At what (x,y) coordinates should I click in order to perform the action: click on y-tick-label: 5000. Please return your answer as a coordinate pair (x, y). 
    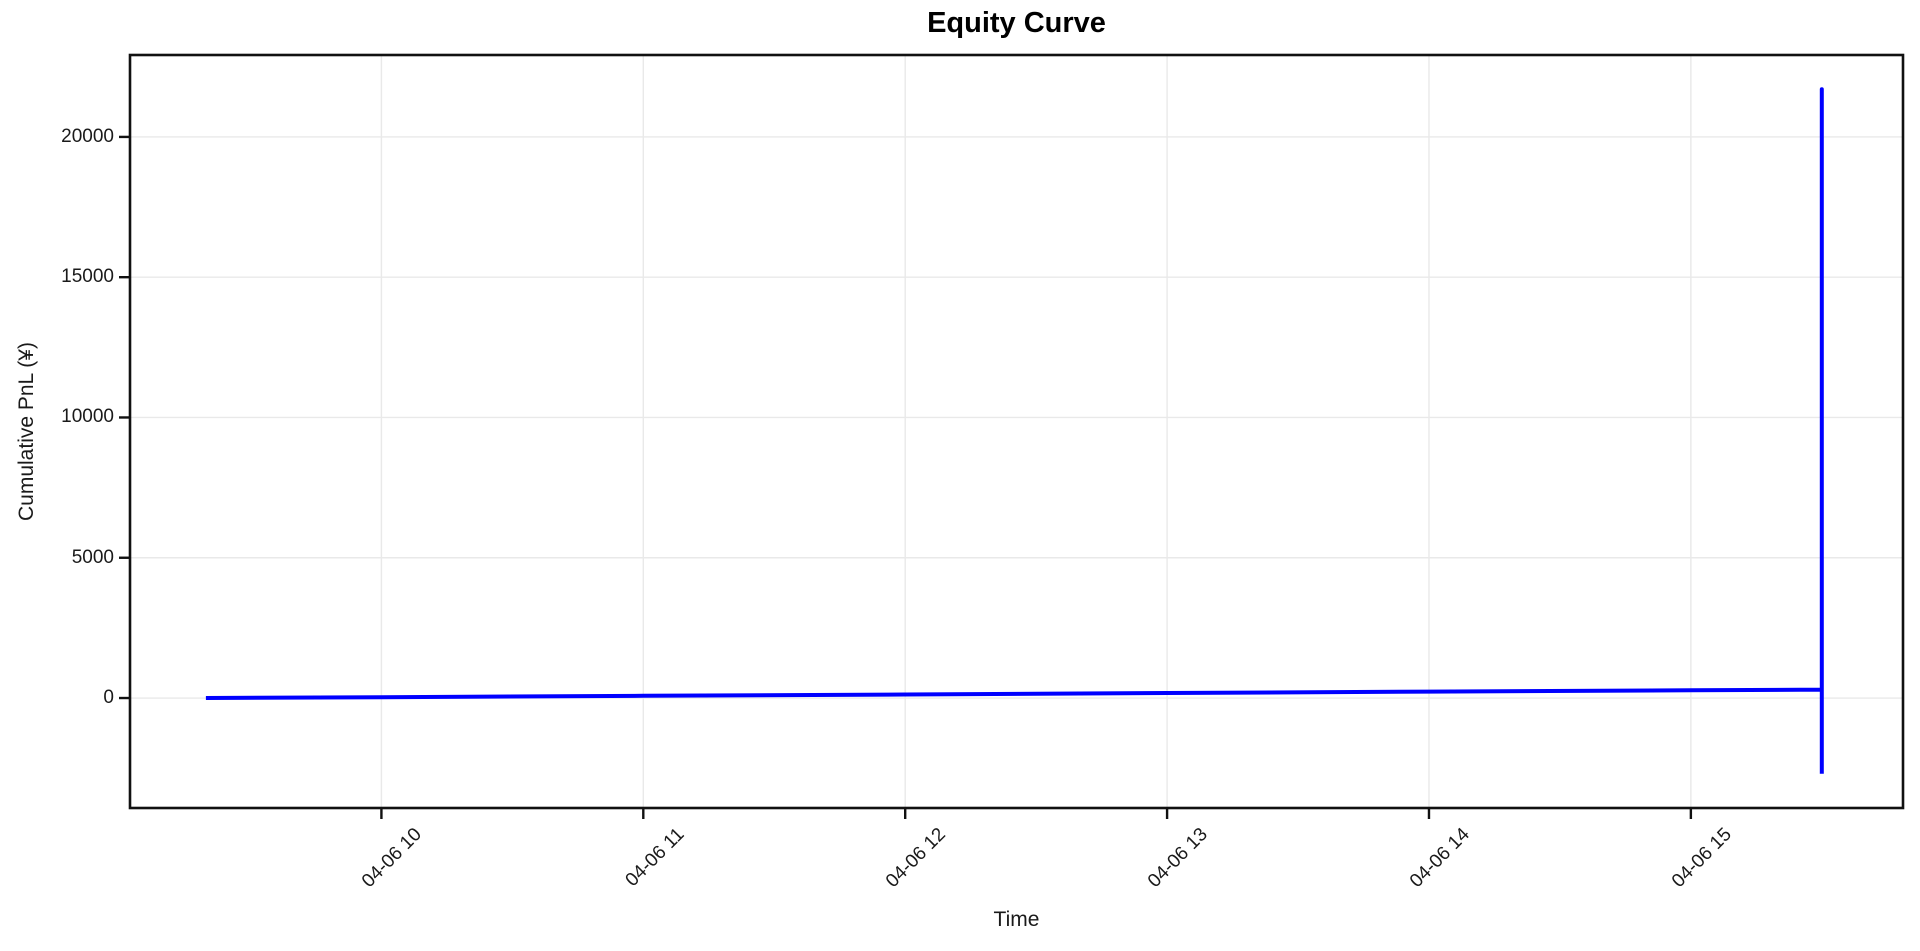
    Looking at the image, I should click on (92, 557).